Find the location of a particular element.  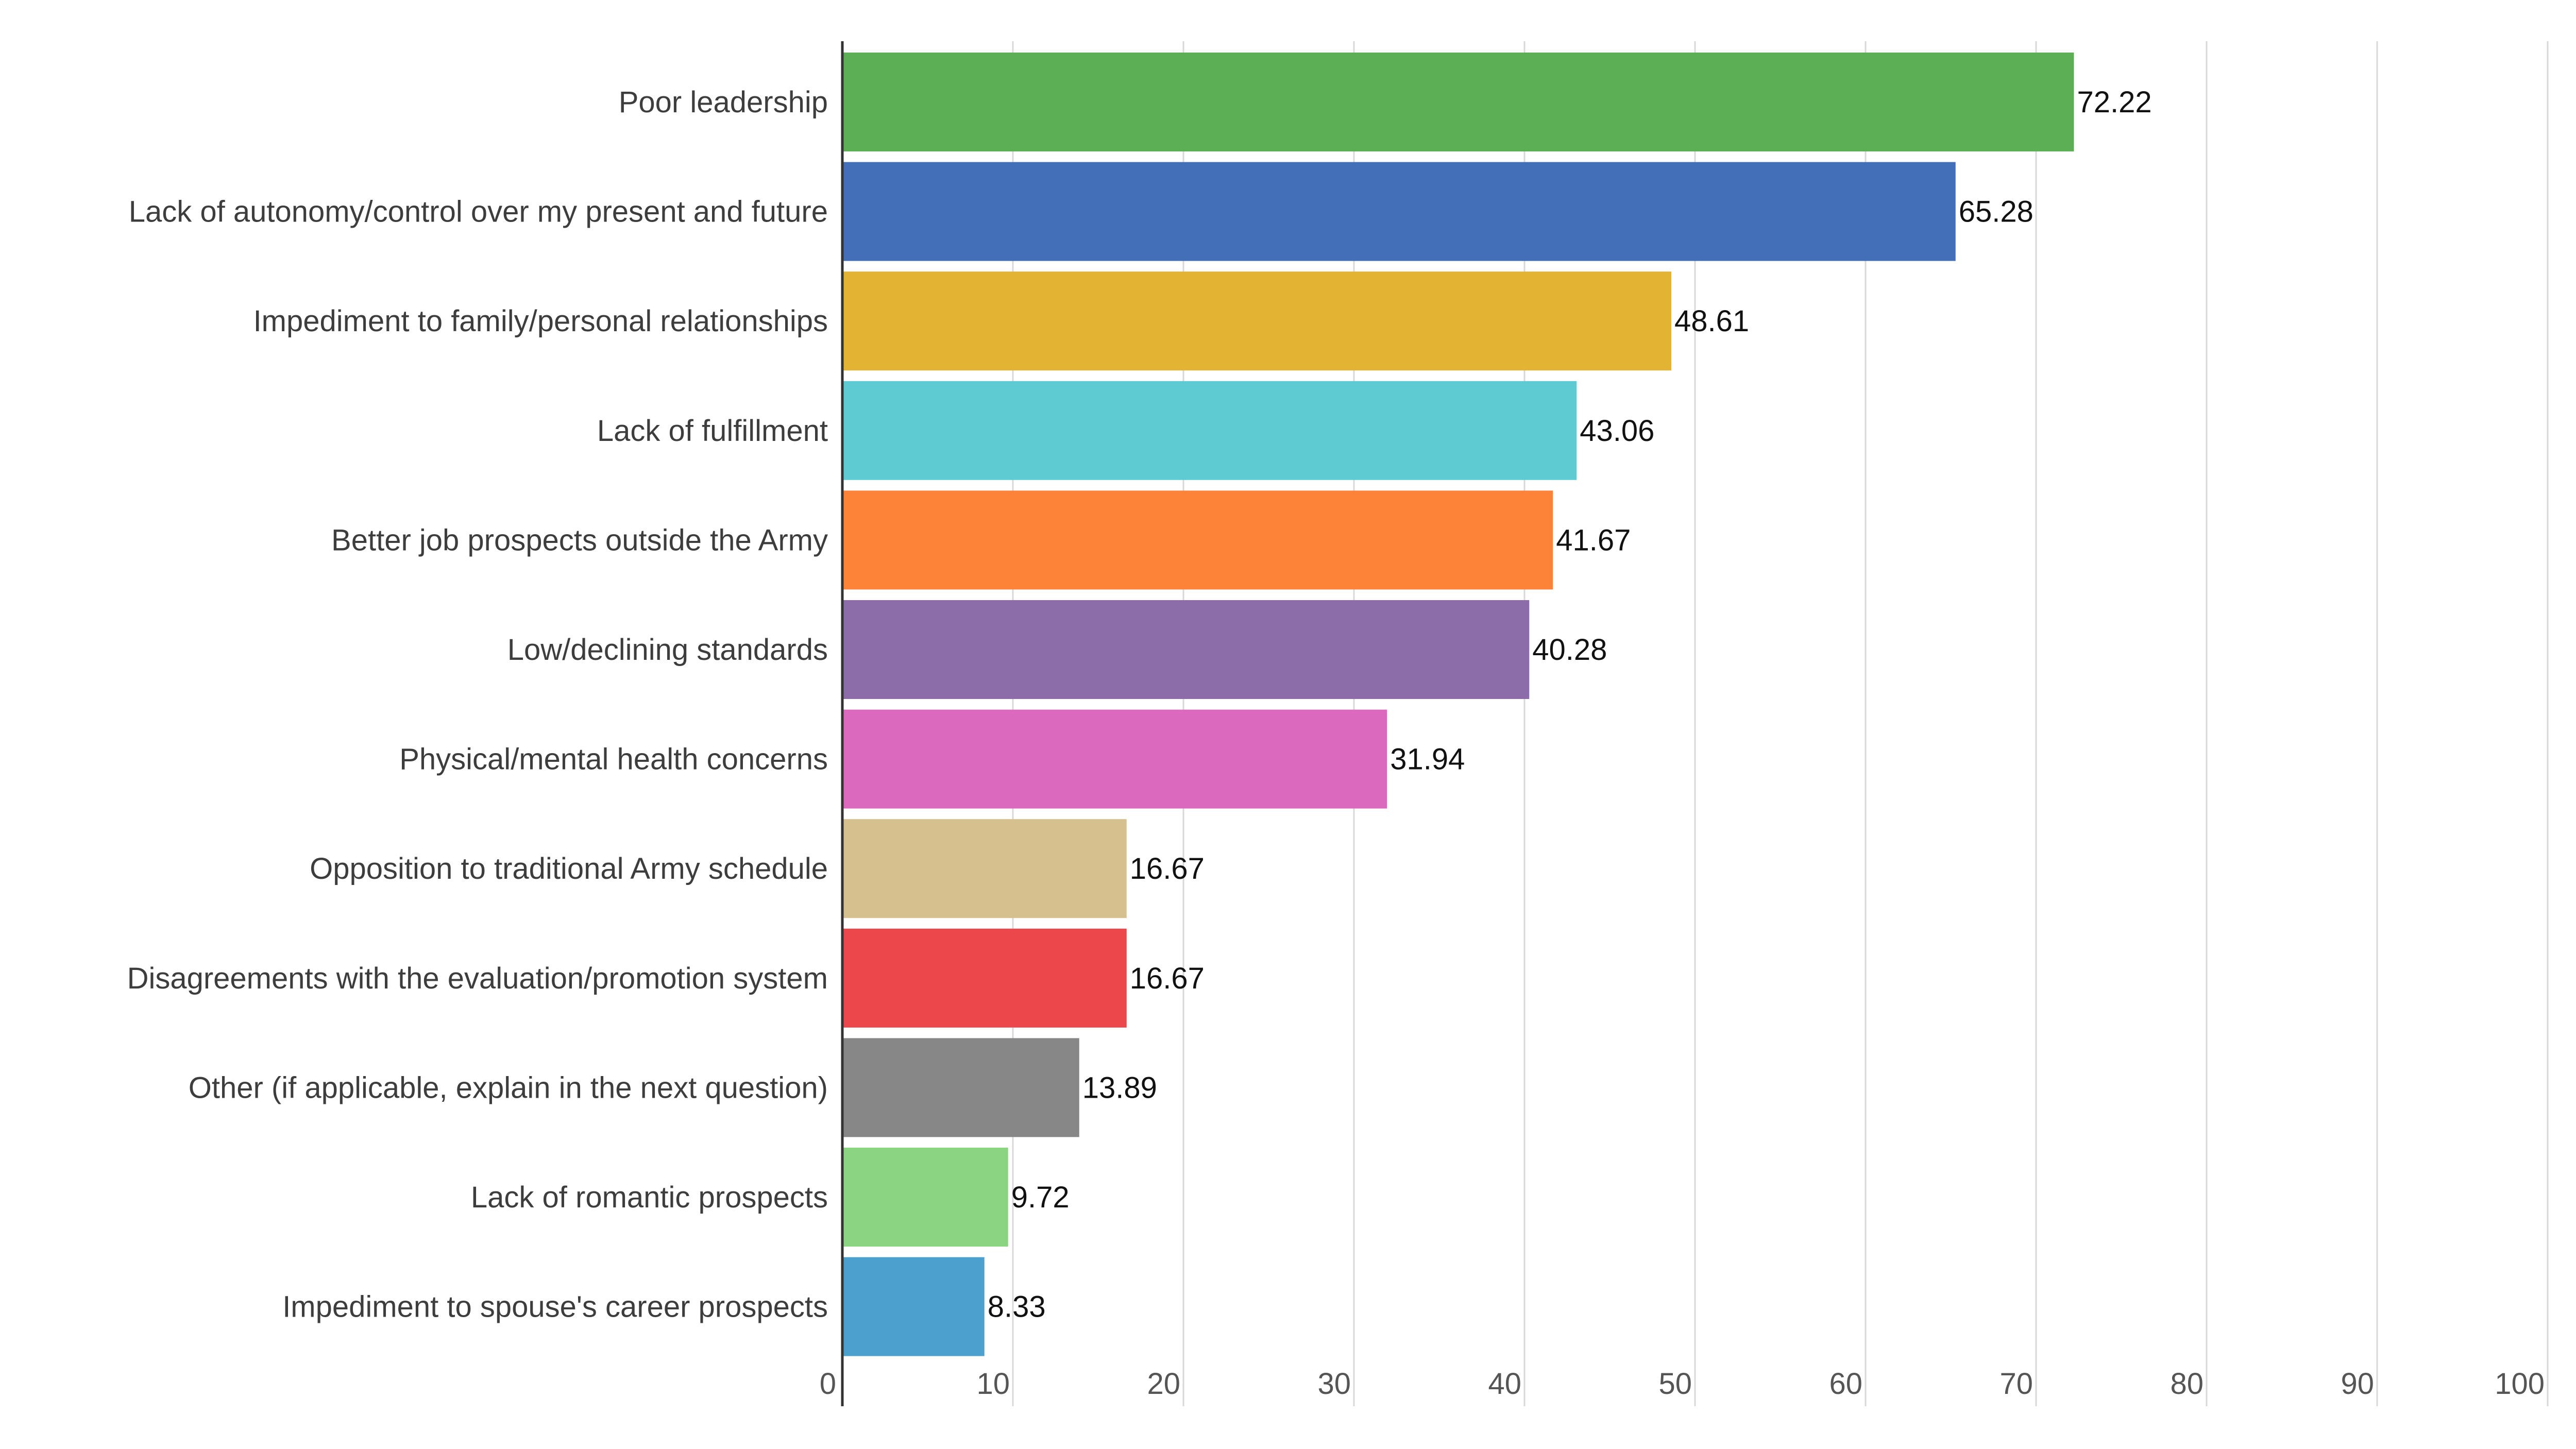

category-label: Low/declining standards is located at coordinates (667, 650).